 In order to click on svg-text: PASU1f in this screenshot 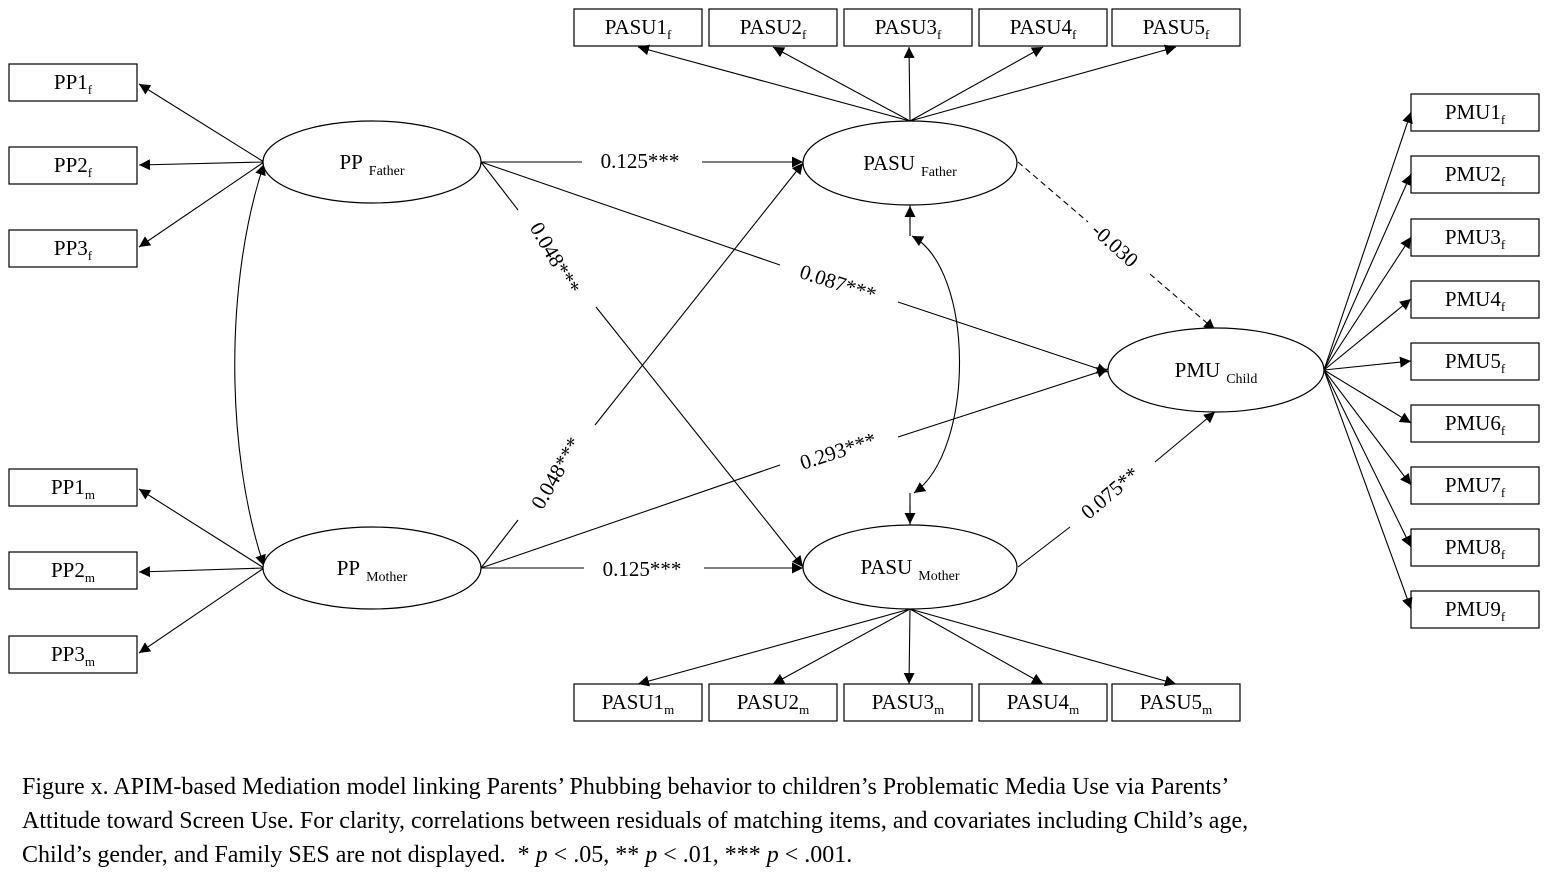, I will do `click(638, 28)`.